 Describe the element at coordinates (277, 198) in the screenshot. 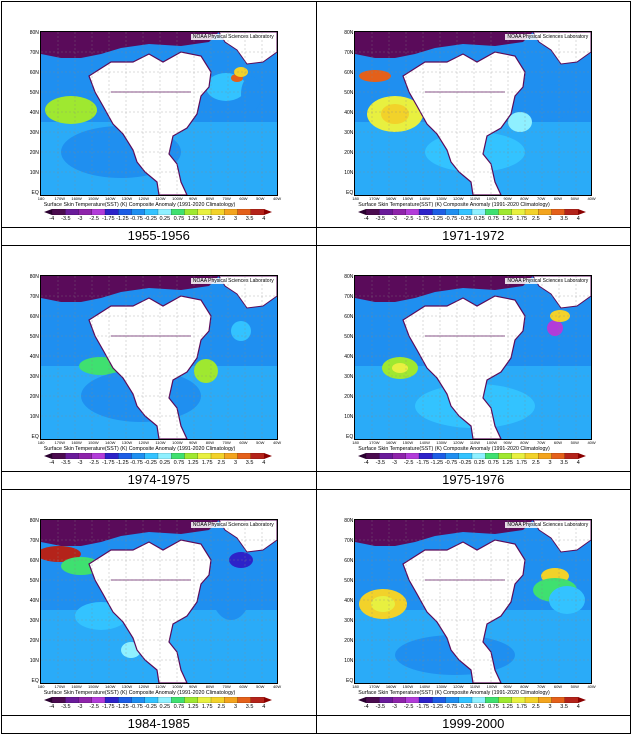

I see `lon-tick-label: 40W` at that location.